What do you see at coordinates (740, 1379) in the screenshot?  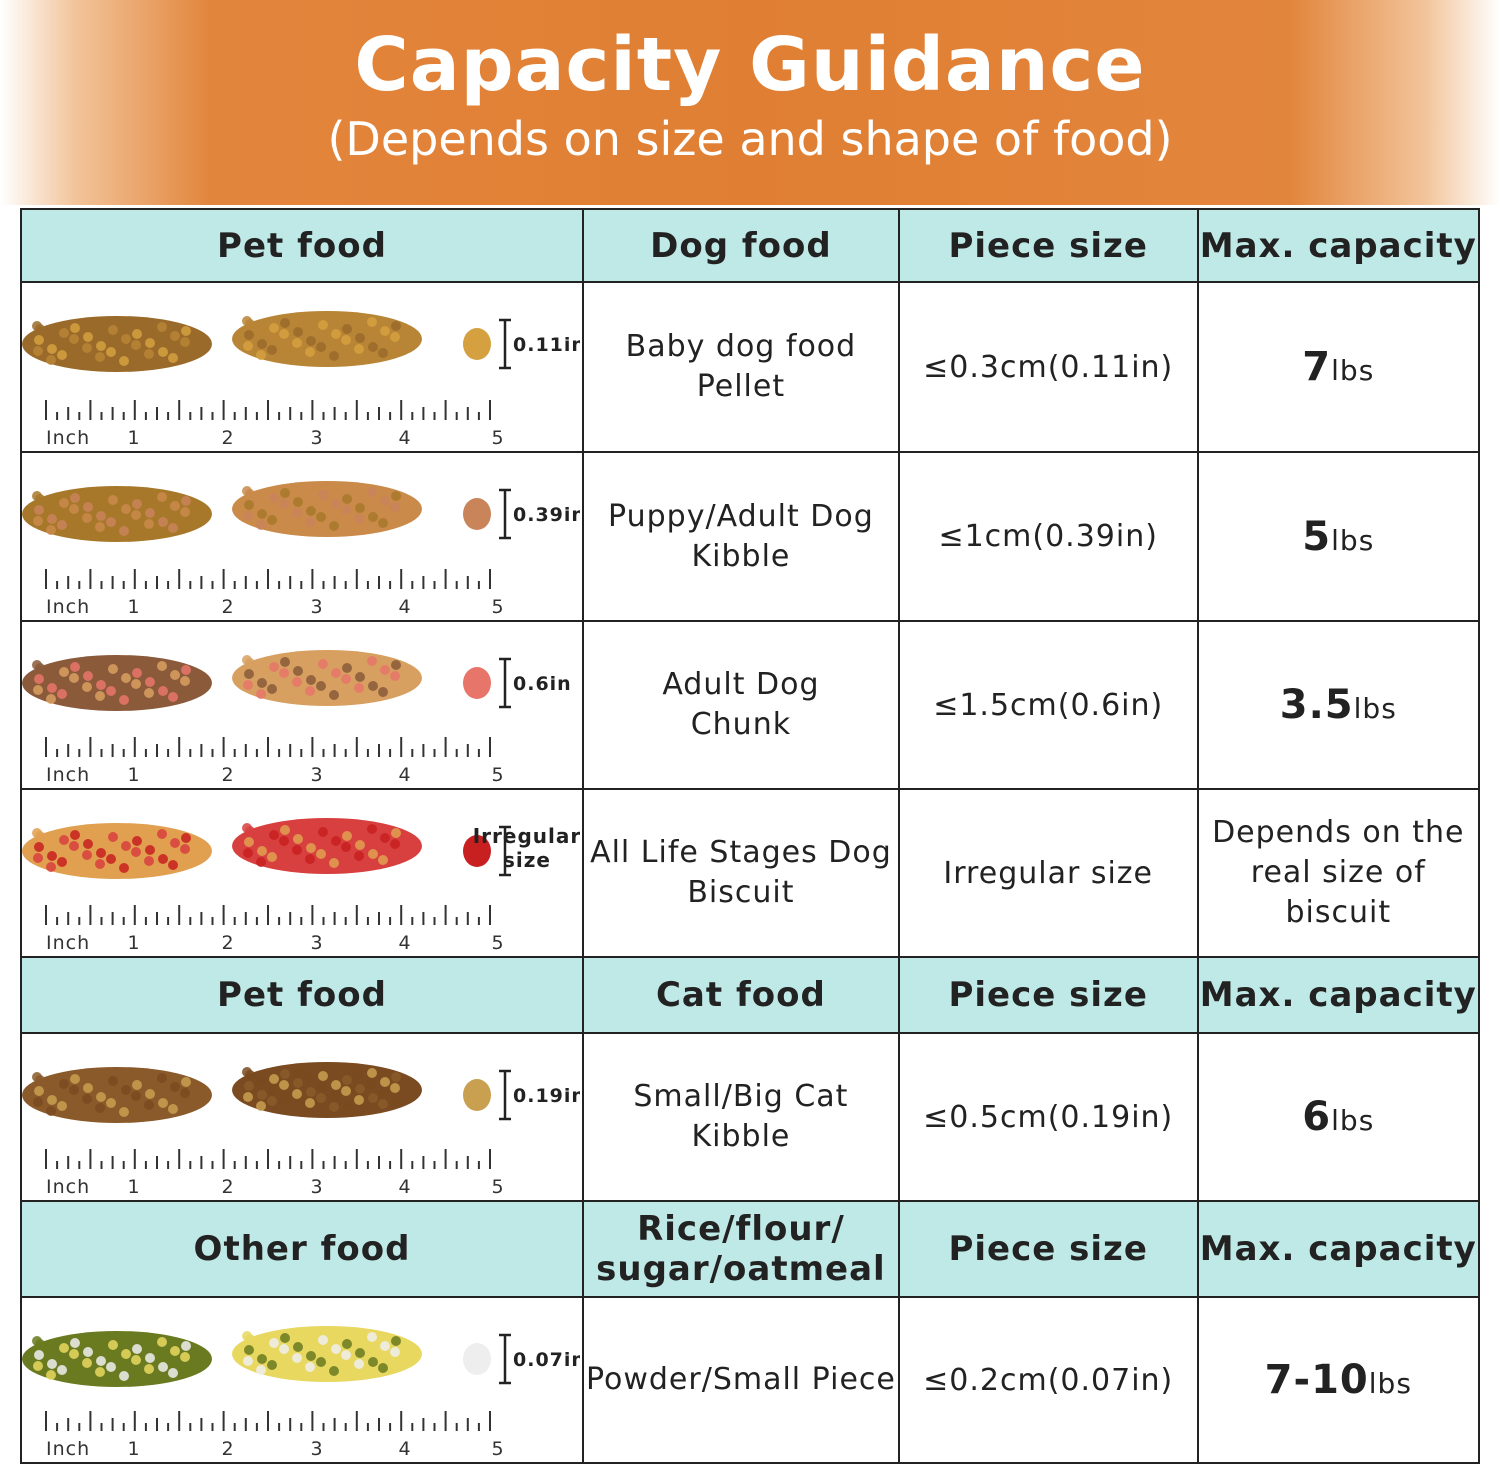 I see `food-type-line: Powder/Small Piece` at bounding box center [740, 1379].